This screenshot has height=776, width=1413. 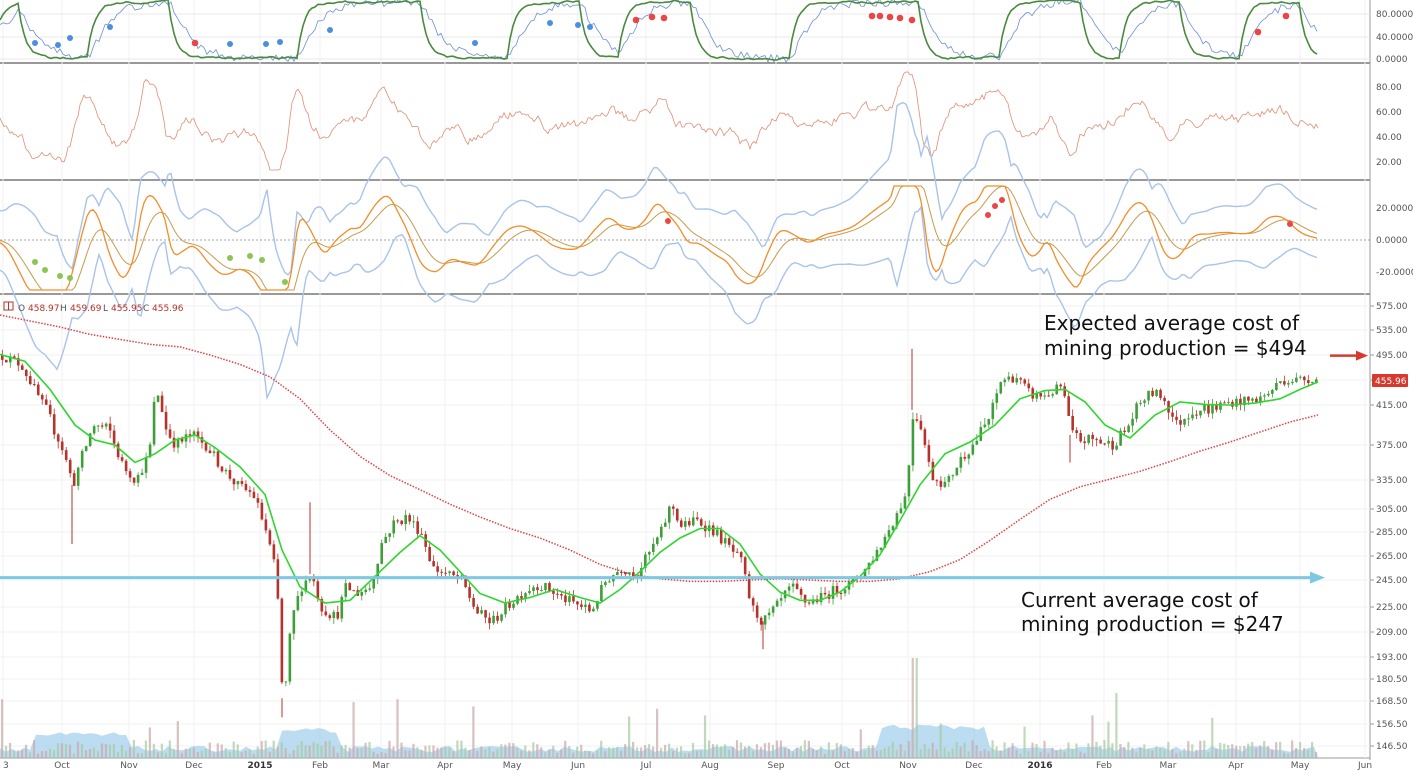 I want to click on x-tick-label: Jun, so click(x=1364, y=766).